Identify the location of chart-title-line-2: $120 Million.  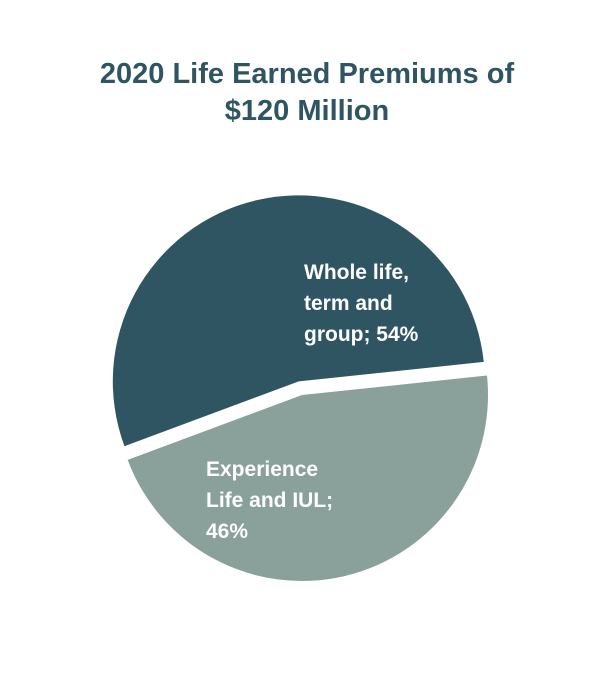
(307, 111).